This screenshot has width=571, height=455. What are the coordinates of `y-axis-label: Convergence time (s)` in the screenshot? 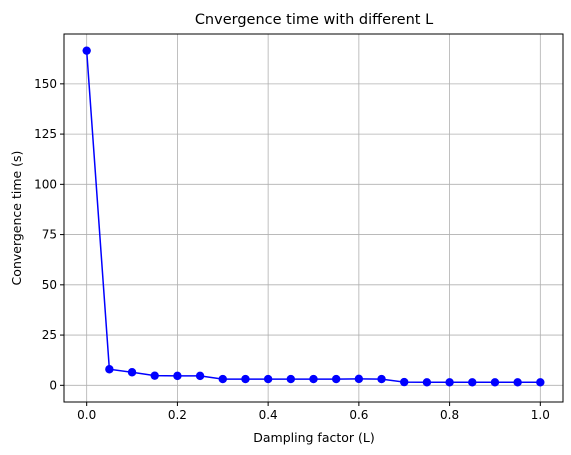 It's located at (16, 218).